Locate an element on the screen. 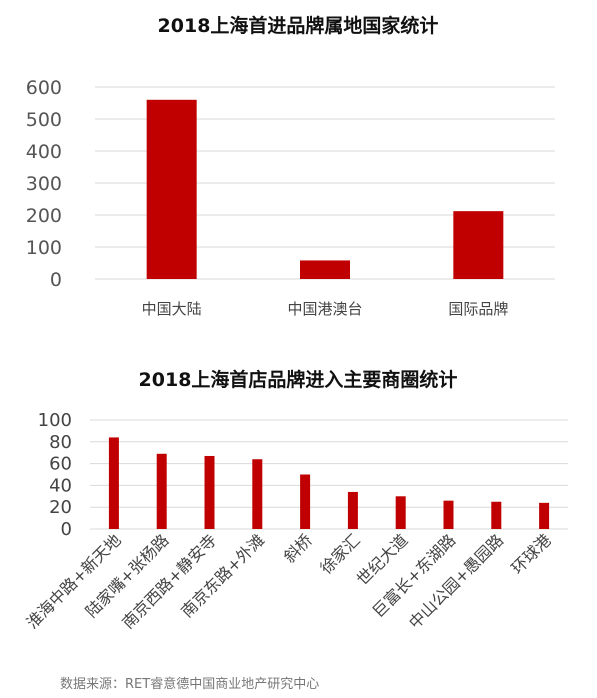 Image resolution: width=597 pixels, height=698 pixels. chart2-bars is located at coordinates (329, 483).